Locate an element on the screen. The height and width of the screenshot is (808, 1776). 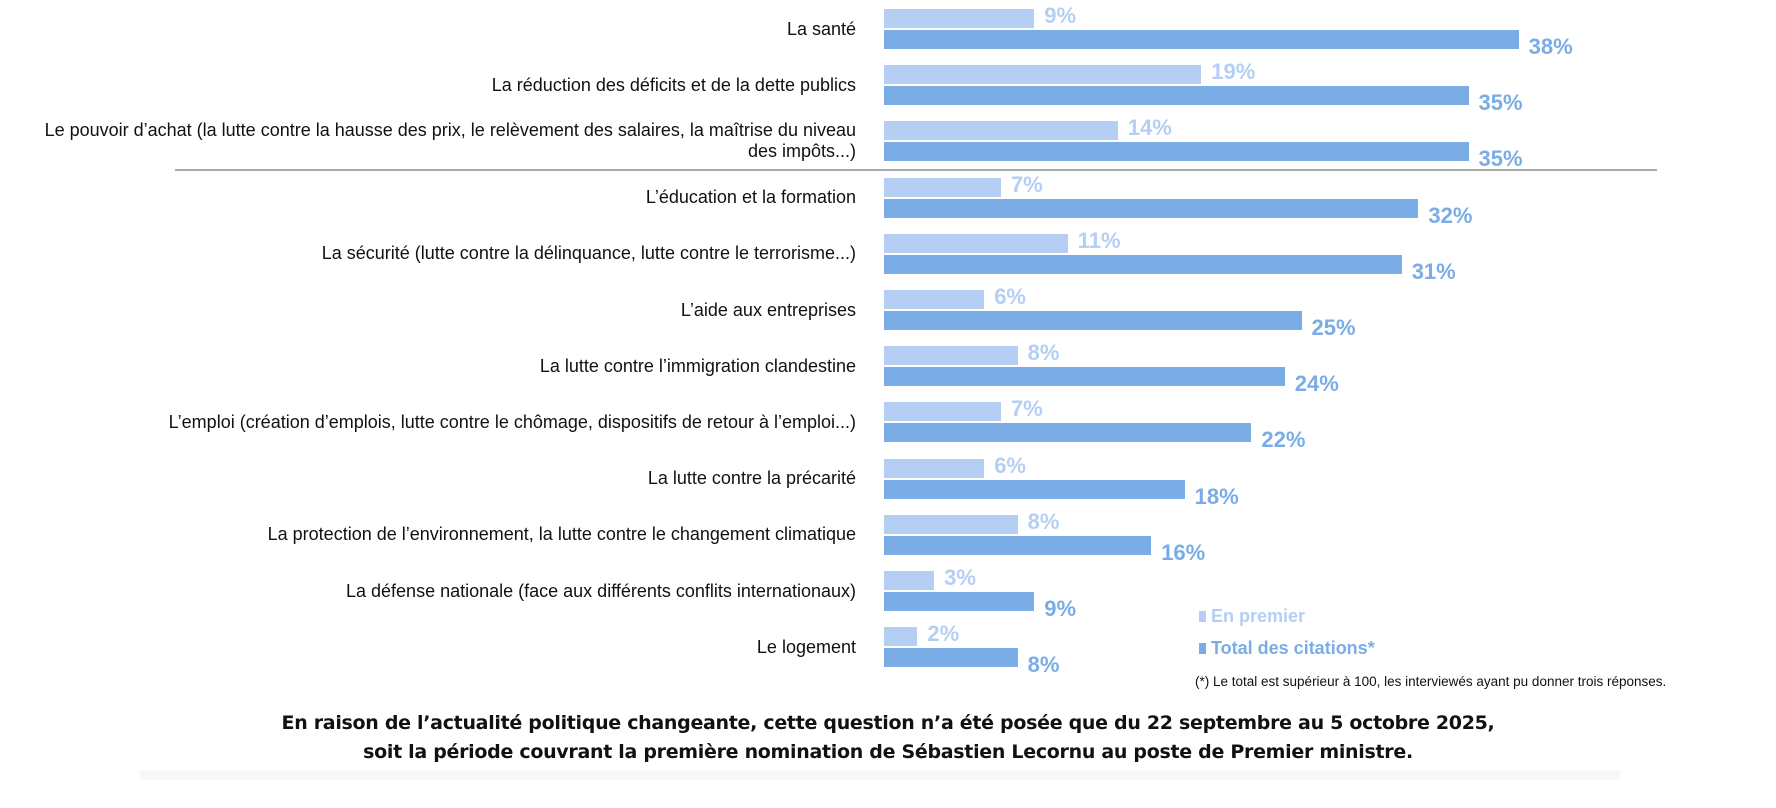
data-label: 19% is located at coordinates (1233, 72).